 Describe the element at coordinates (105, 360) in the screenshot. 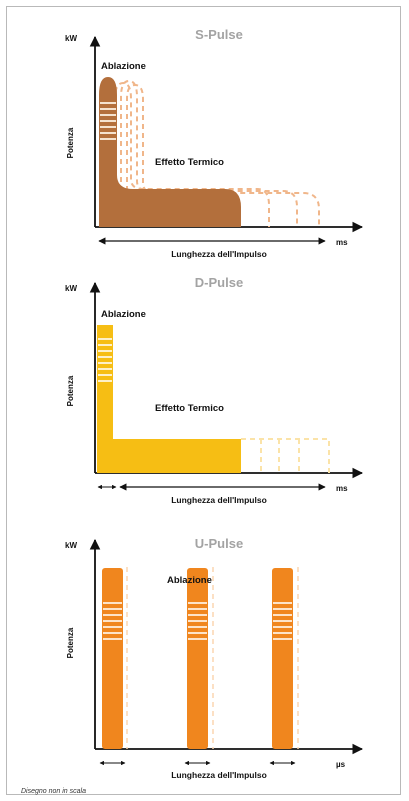

I see `d-pulse-ablation-stripes` at that location.